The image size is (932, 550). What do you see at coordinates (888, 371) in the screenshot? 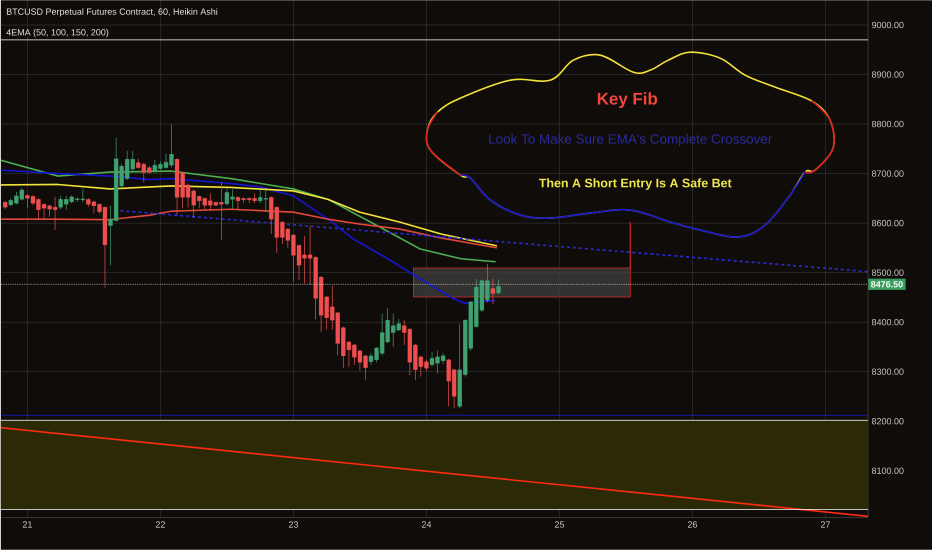
I see `y-tick-label: 8300.00` at bounding box center [888, 371].